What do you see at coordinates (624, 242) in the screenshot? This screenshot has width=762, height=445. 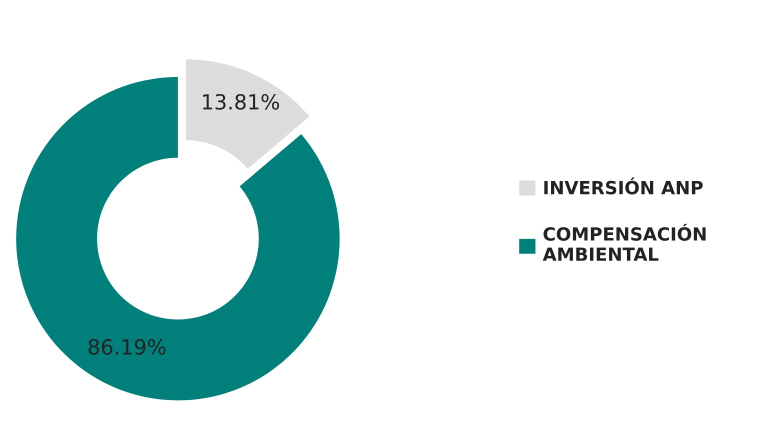 I see `legend-label: COMPENSACIÓN AMBIENTAL` at bounding box center [624, 242].